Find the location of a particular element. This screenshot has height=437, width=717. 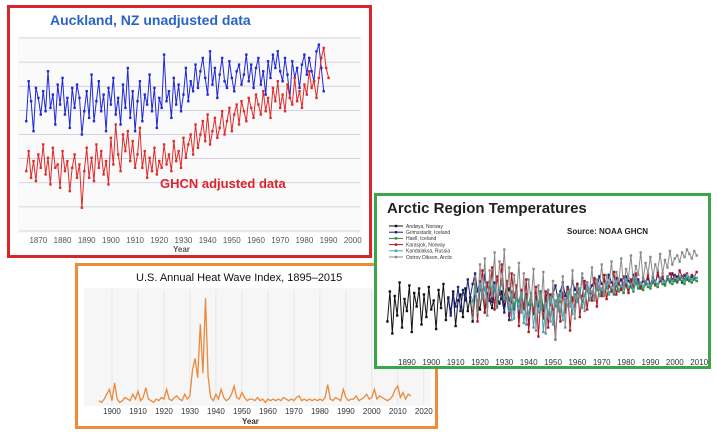

x-tick-label: 1940 is located at coordinates (529, 362).